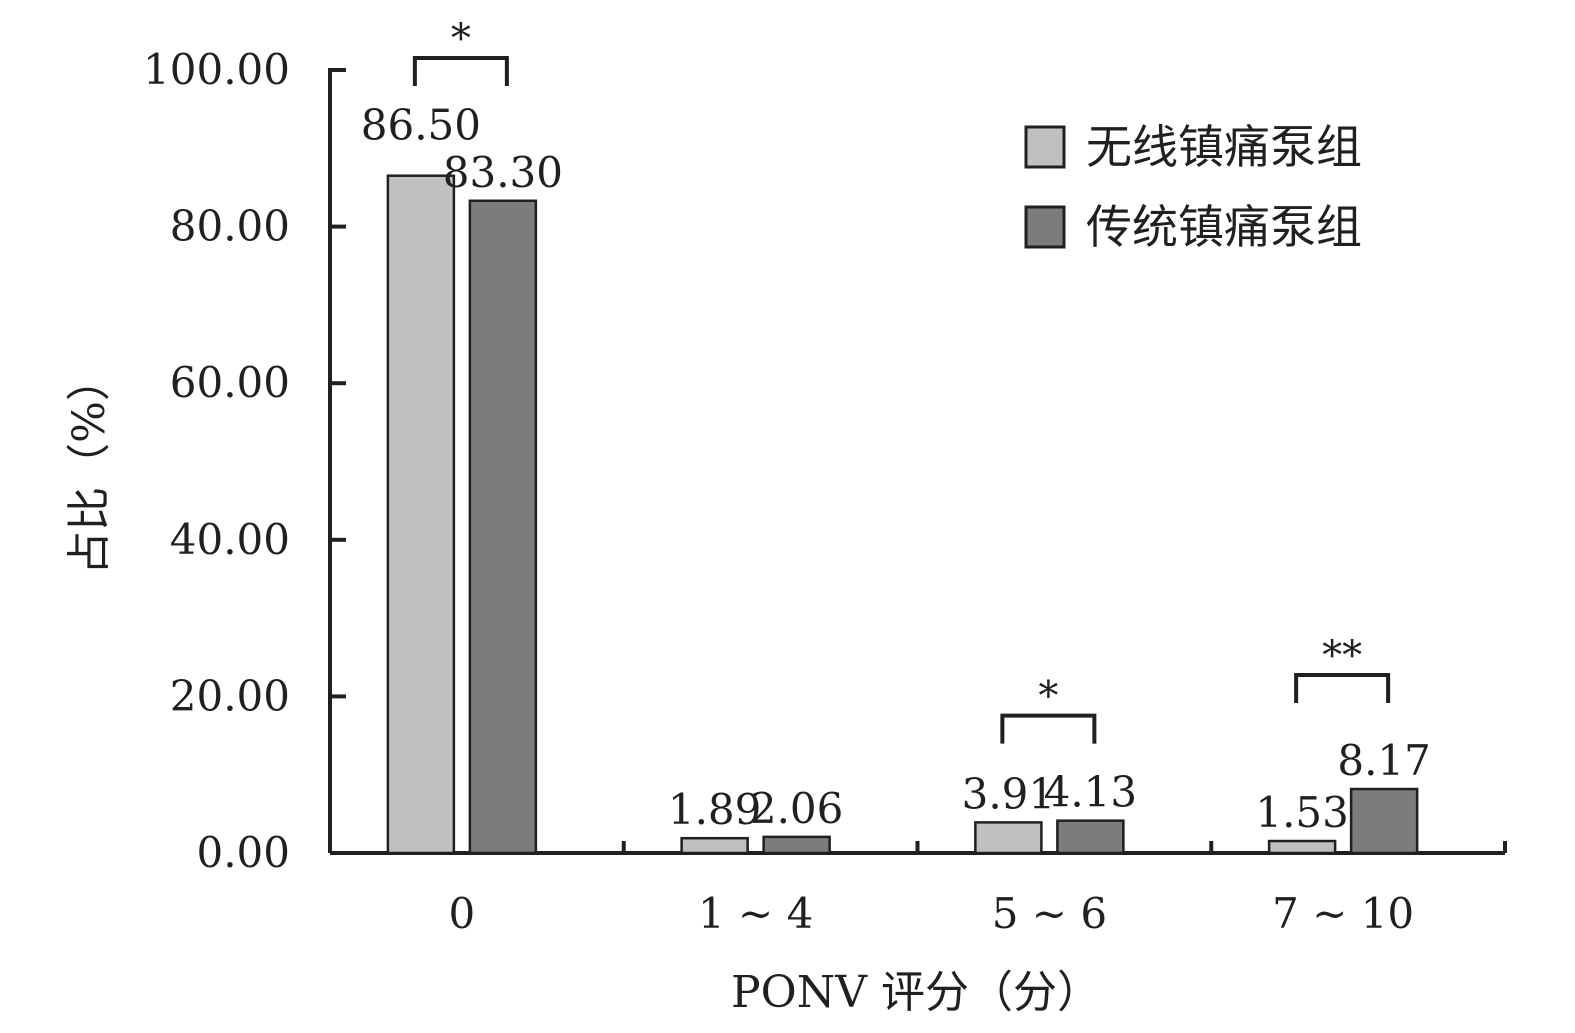  What do you see at coordinates (244, 461) in the screenshot?
I see `y-axis: 0.00 20.00 40.00 60.00 80.00 100.00` at bounding box center [244, 461].